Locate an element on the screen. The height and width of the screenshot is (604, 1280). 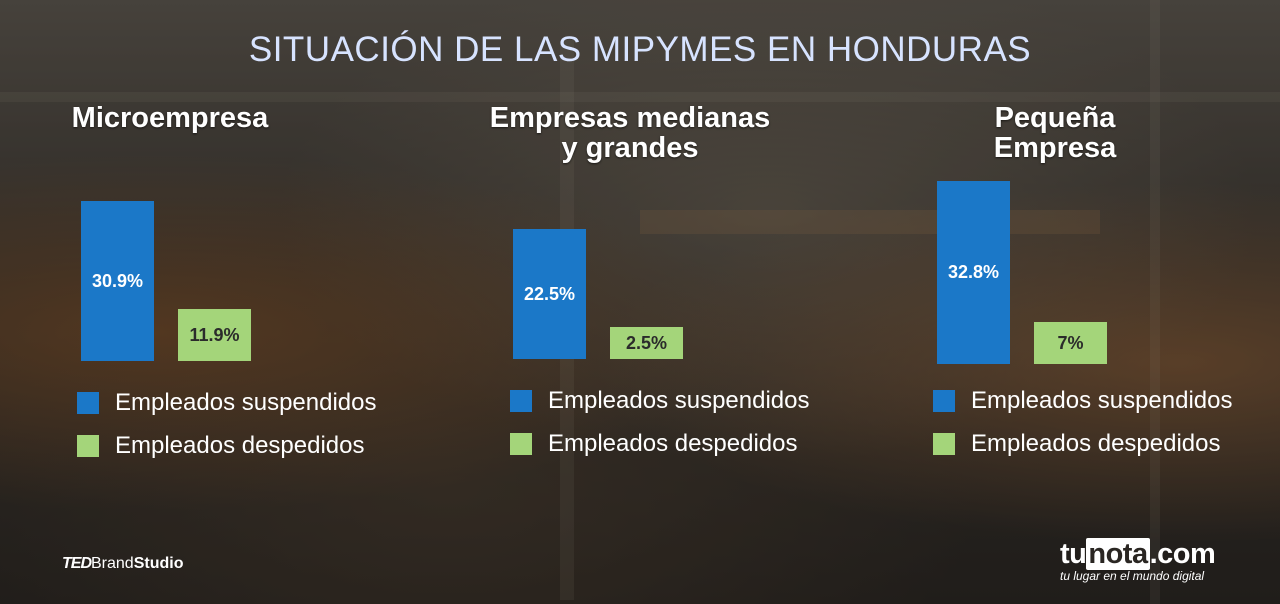
bar-pequena-despedidos: 7% is located at coordinates (1070, 343).